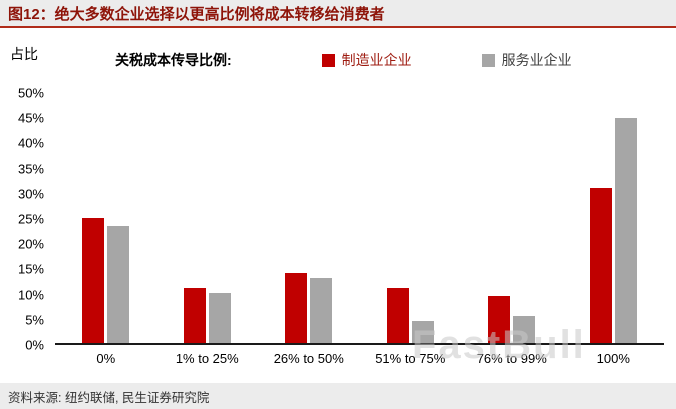  Describe the element at coordinates (106, 358) in the screenshot. I see `x-tick-label: 0%` at that location.